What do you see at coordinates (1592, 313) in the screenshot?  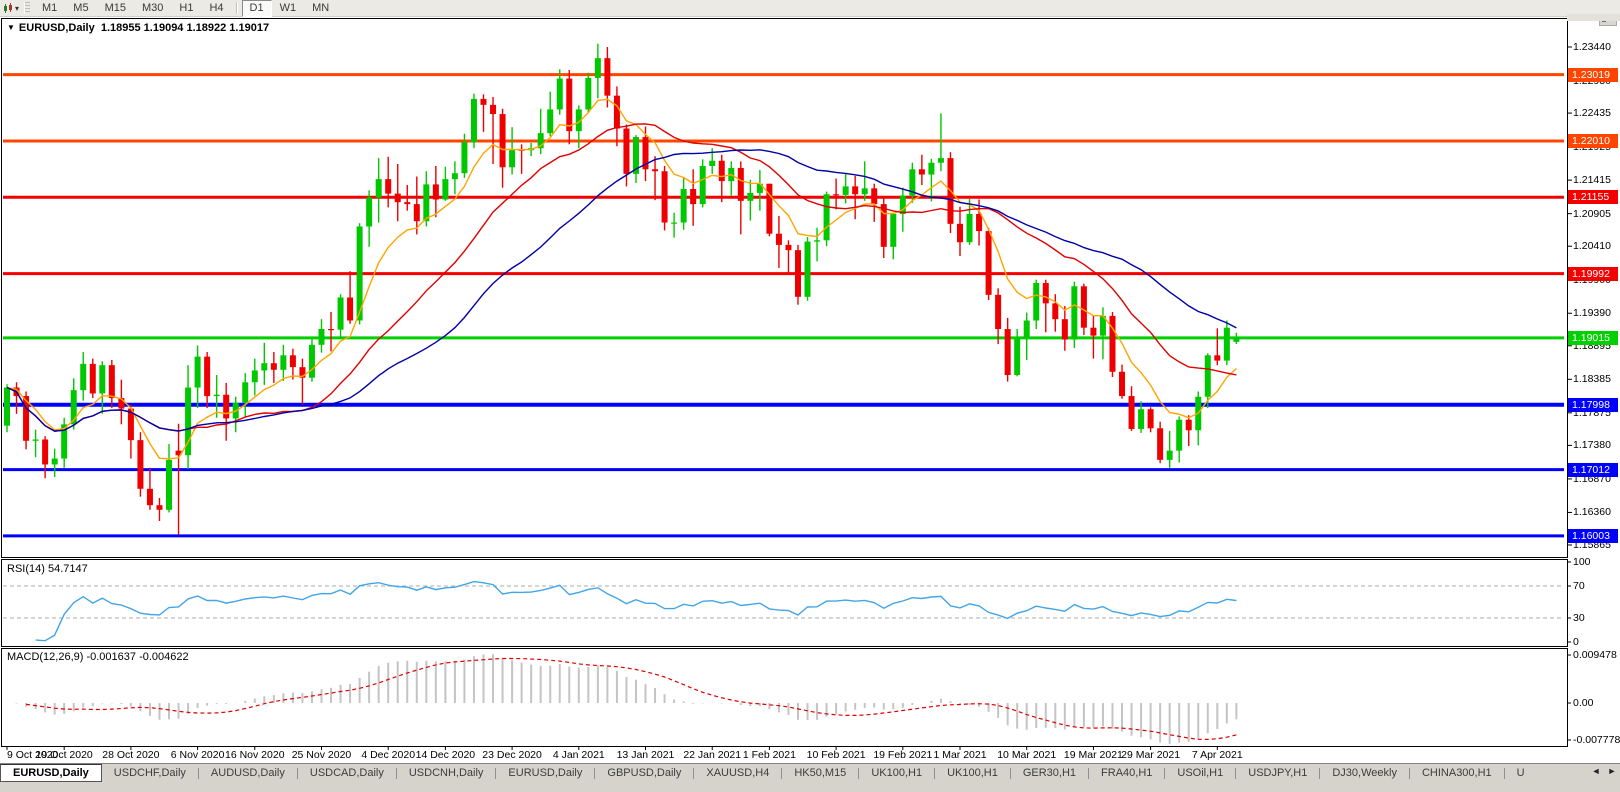 I see `price-tick-label: 1.19390` at bounding box center [1592, 313].